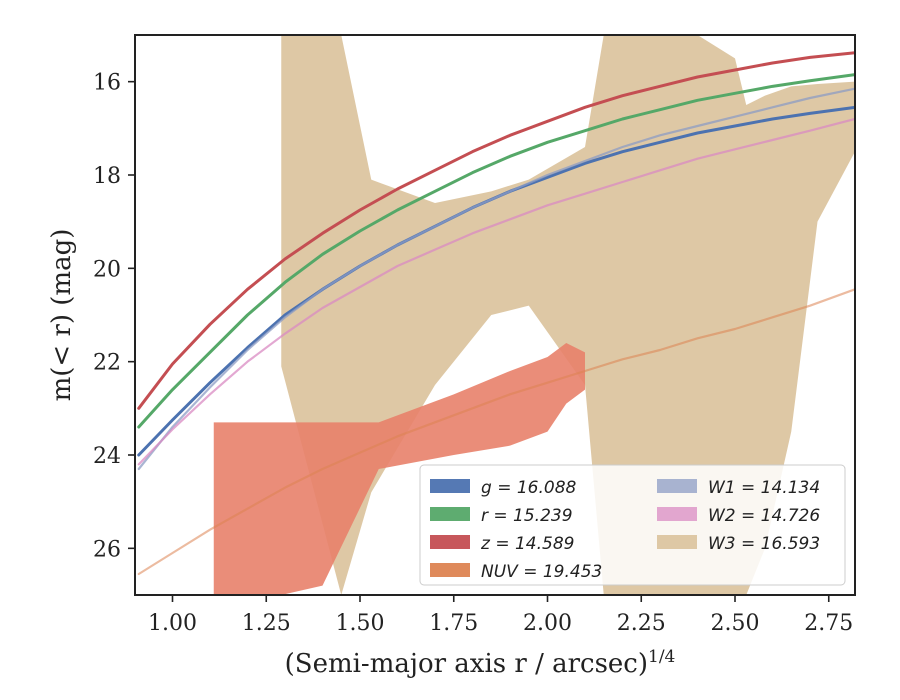  Describe the element at coordinates (529, 488) in the screenshot. I see `legend-label: g = 16.088` at that location.